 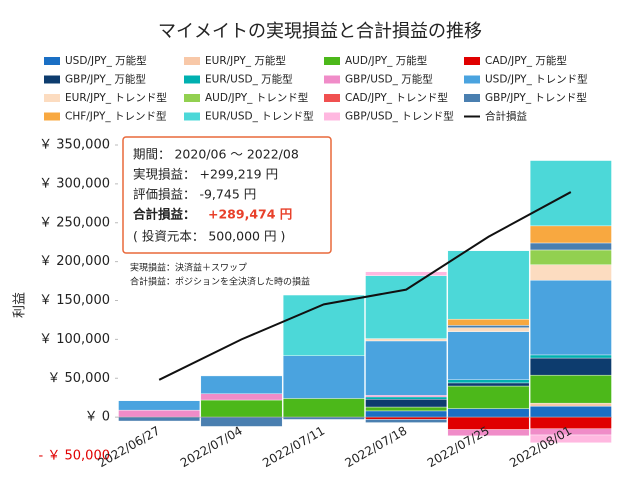 I want to click on legend-label: AUD/JPY_ トレンド型, so click(x=256, y=97).